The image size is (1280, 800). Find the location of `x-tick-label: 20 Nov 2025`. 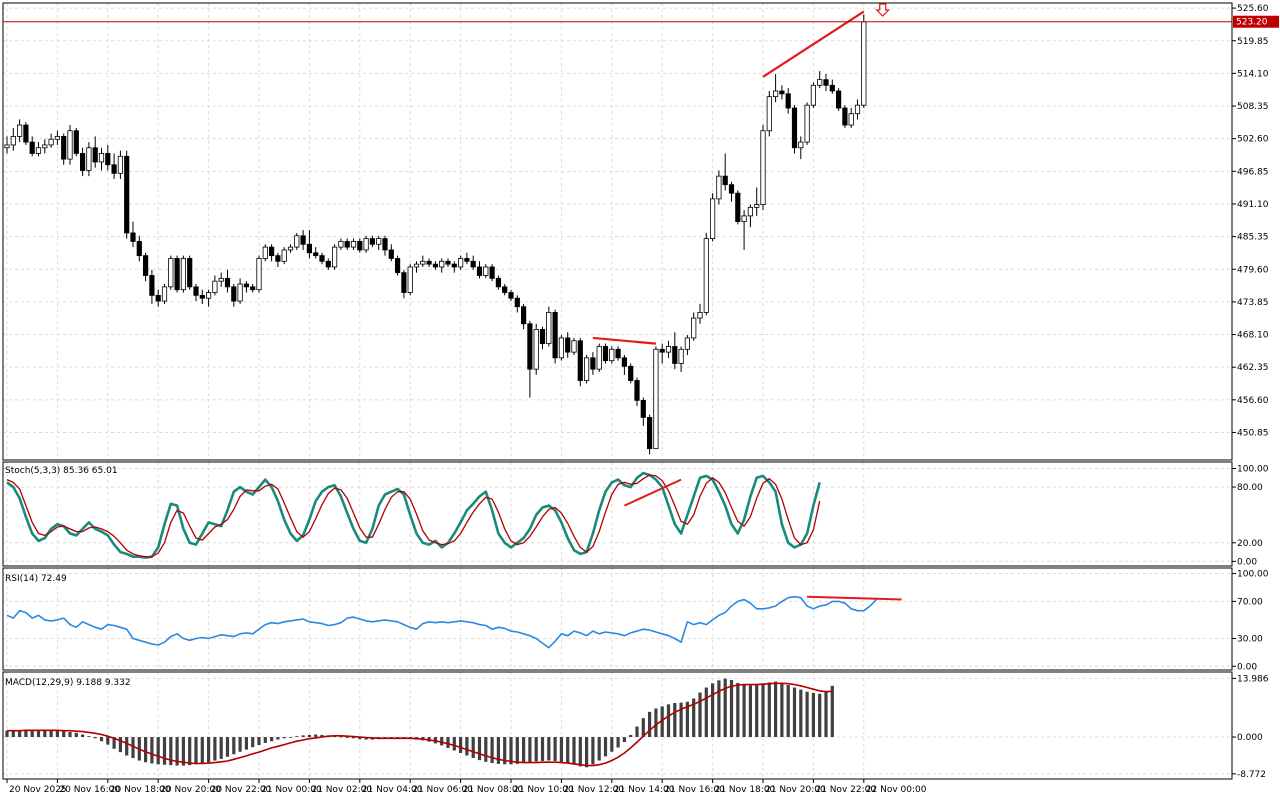

x-tick-label: 20 Nov 2025 is located at coordinates (38, 790).